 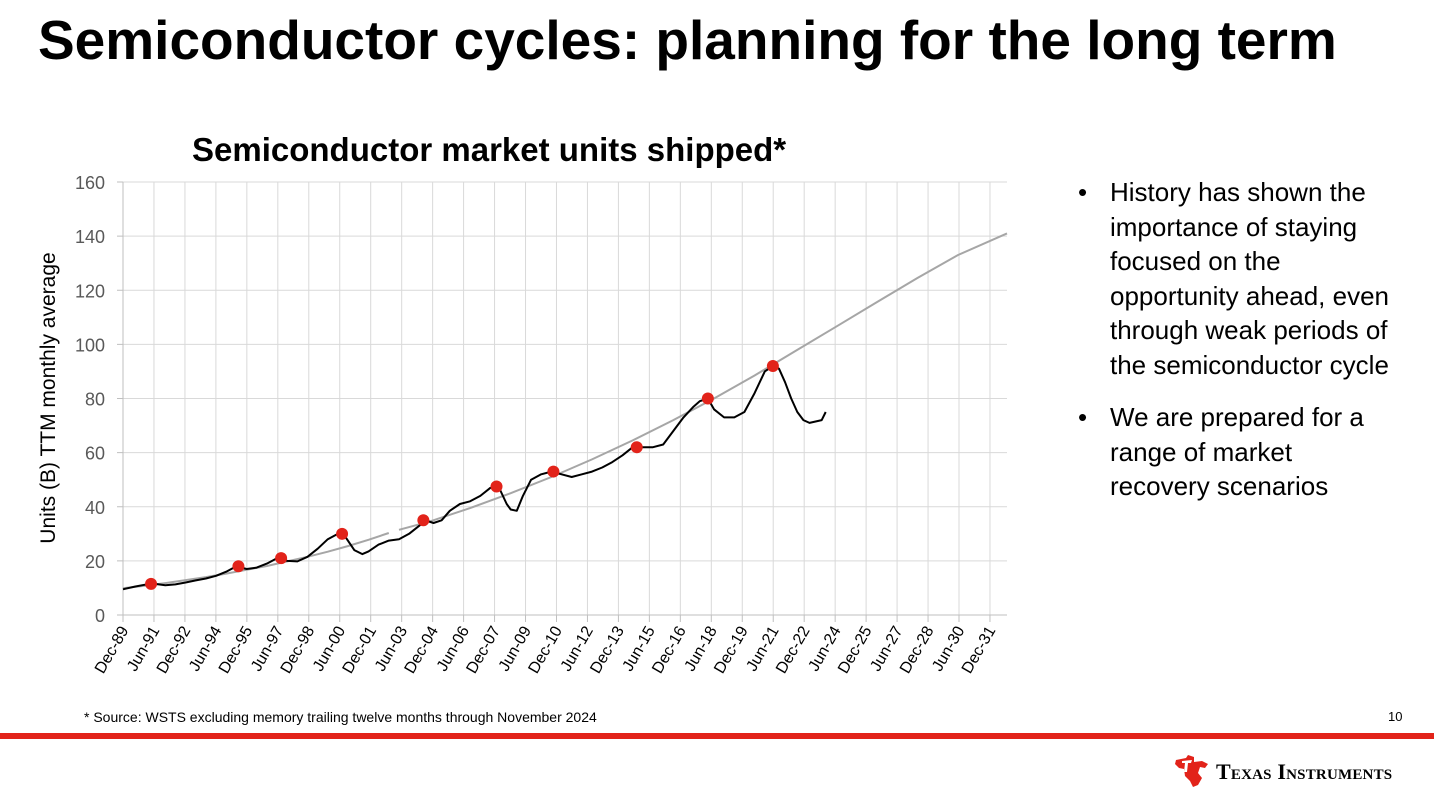 What do you see at coordinates (717, 736) in the screenshot?
I see `footer-accent-bar` at bounding box center [717, 736].